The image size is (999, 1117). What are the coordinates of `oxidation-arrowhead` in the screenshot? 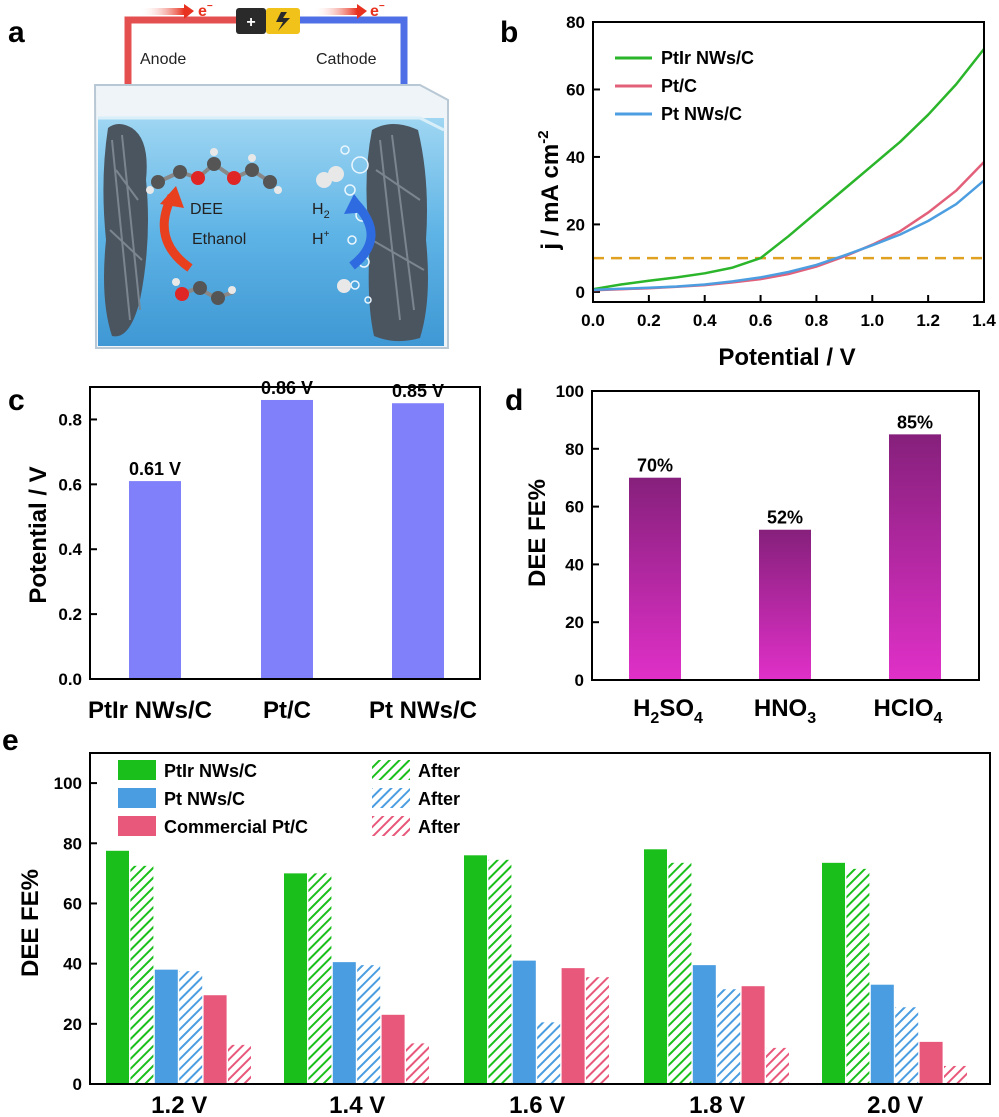 It's located at (172, 197).